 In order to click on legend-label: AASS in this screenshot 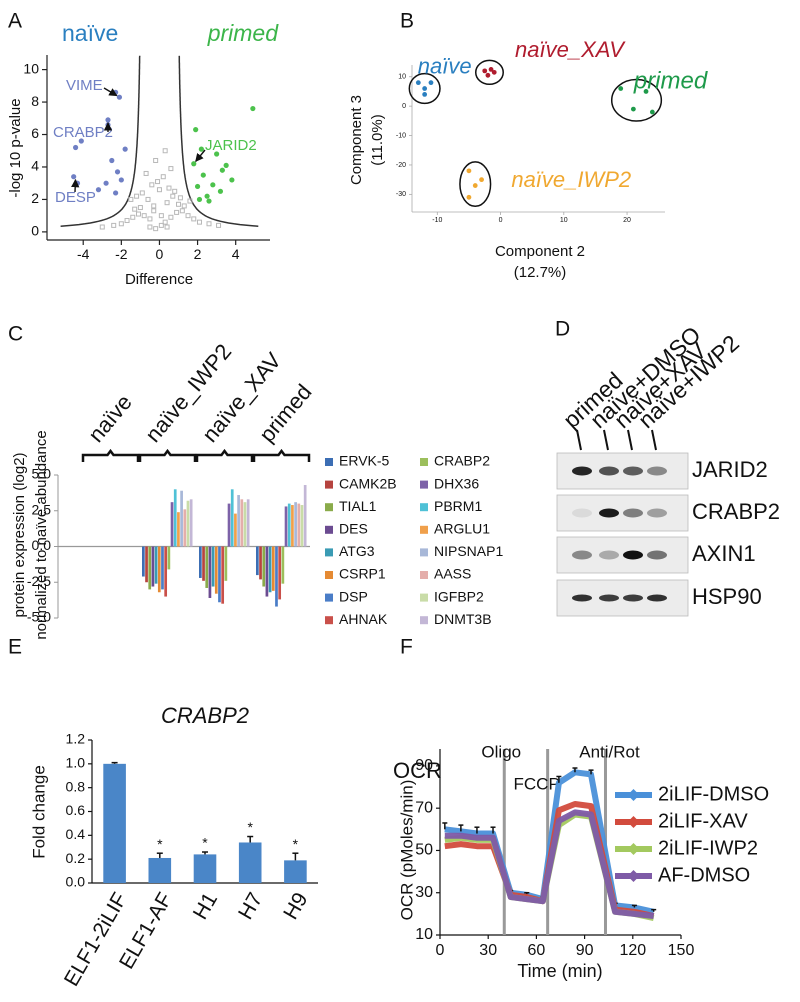, I will do `click(452, 574)`.